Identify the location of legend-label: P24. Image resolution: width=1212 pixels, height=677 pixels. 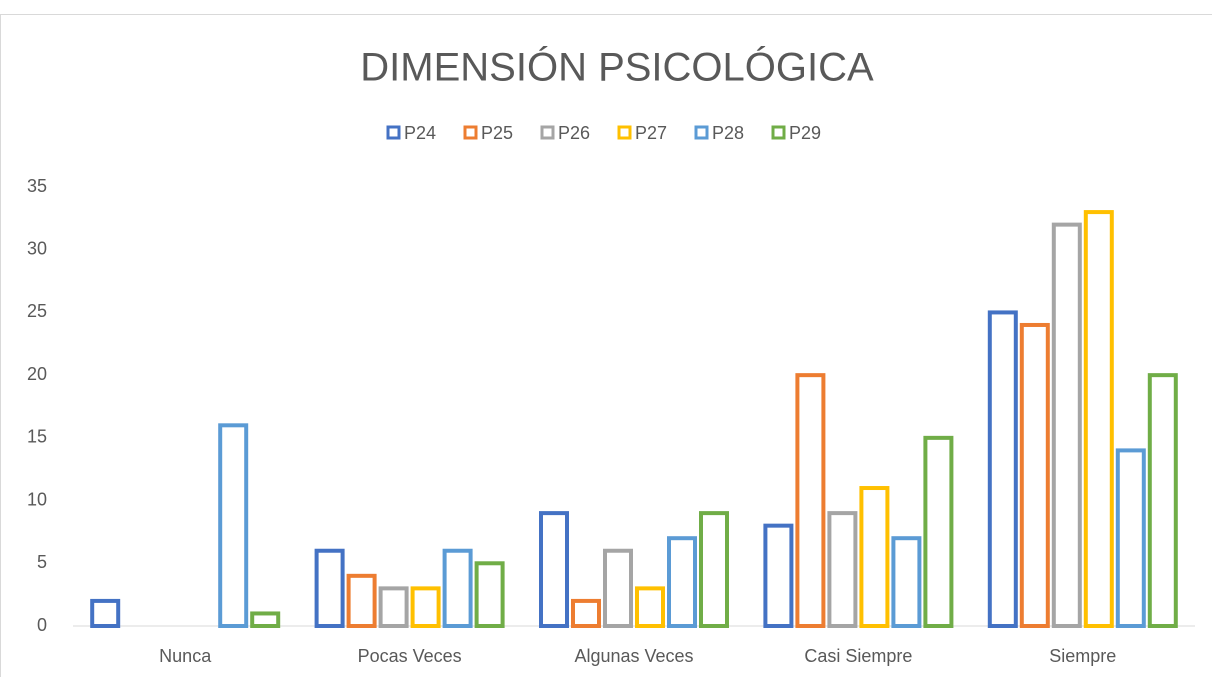
(420, 133).